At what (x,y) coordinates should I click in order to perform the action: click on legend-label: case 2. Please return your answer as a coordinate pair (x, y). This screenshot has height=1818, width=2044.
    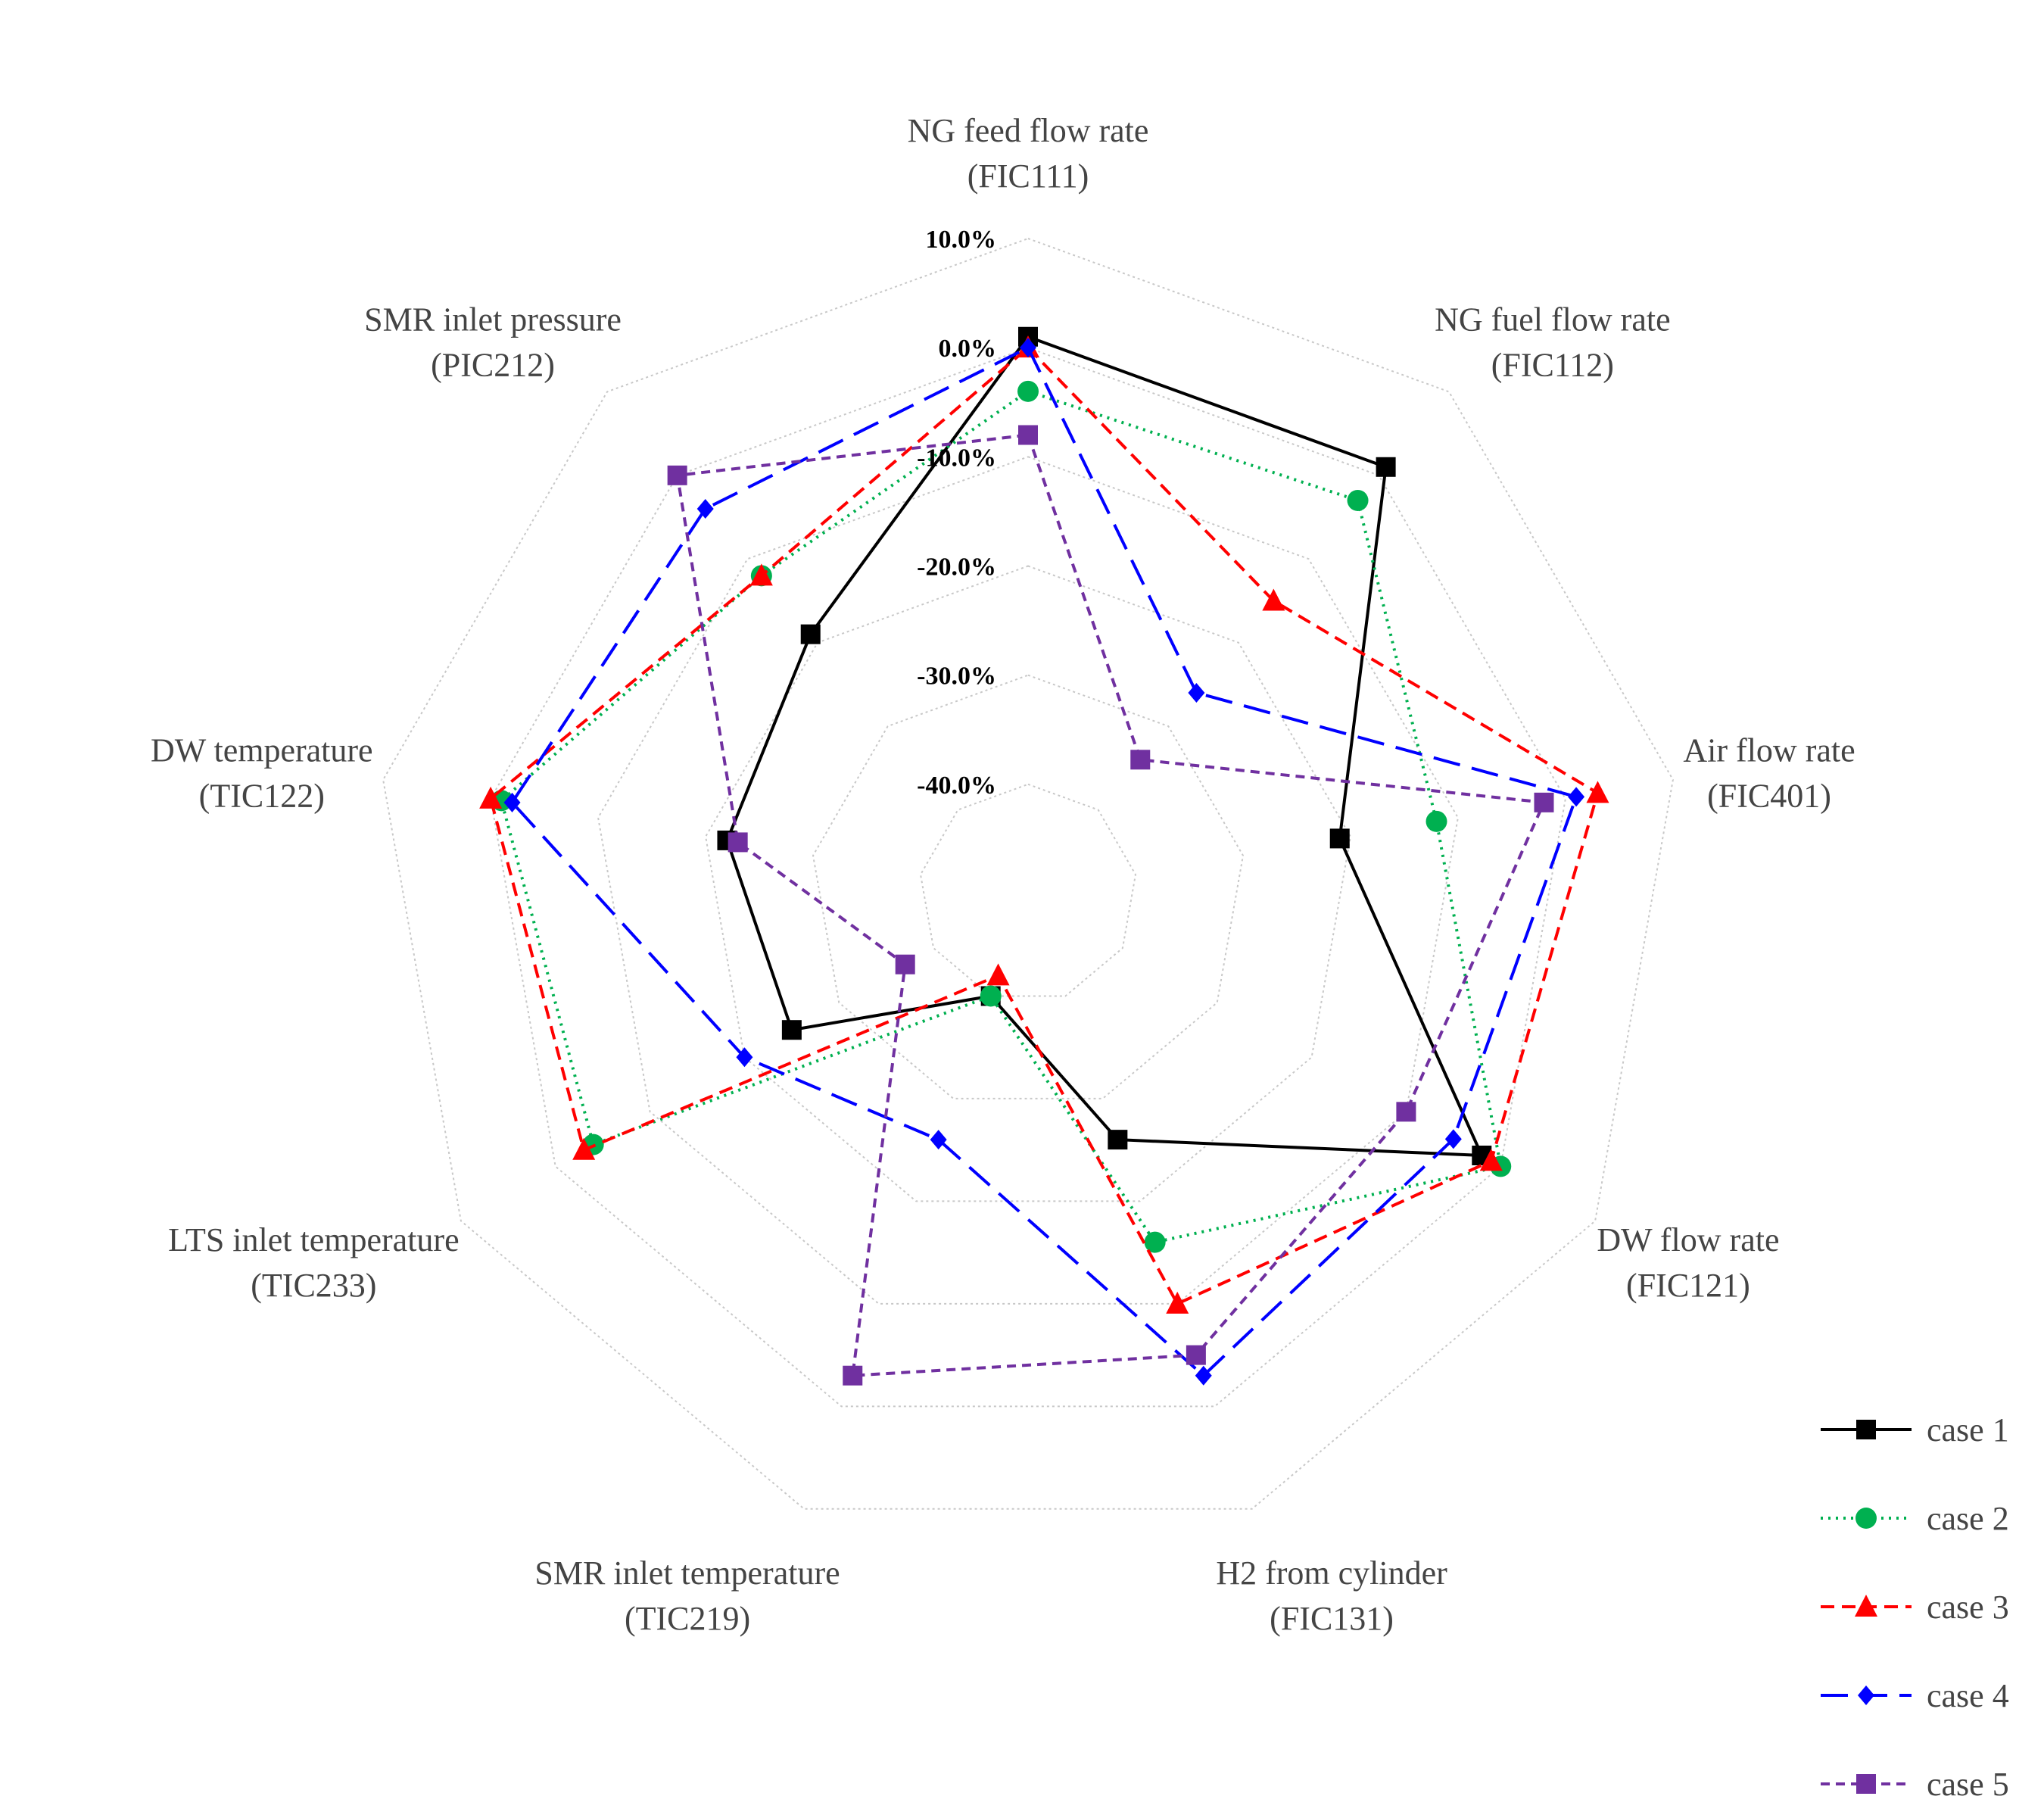
    Looking at the image, I should click on (1968, 1519).